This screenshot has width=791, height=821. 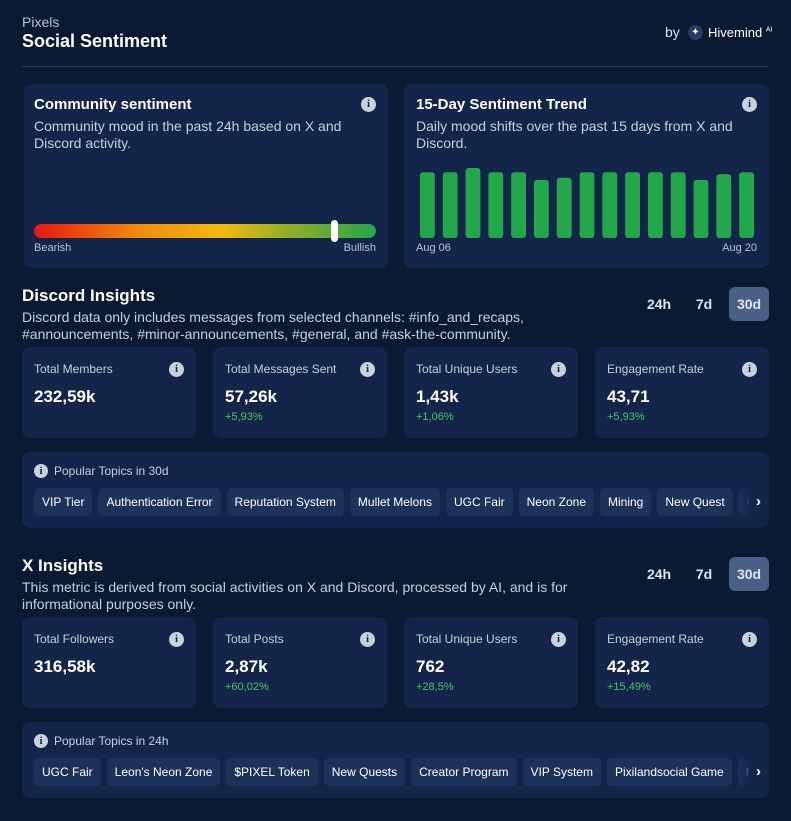 I want to click on topic-chip: VIP System, so click(x=561, y=772).